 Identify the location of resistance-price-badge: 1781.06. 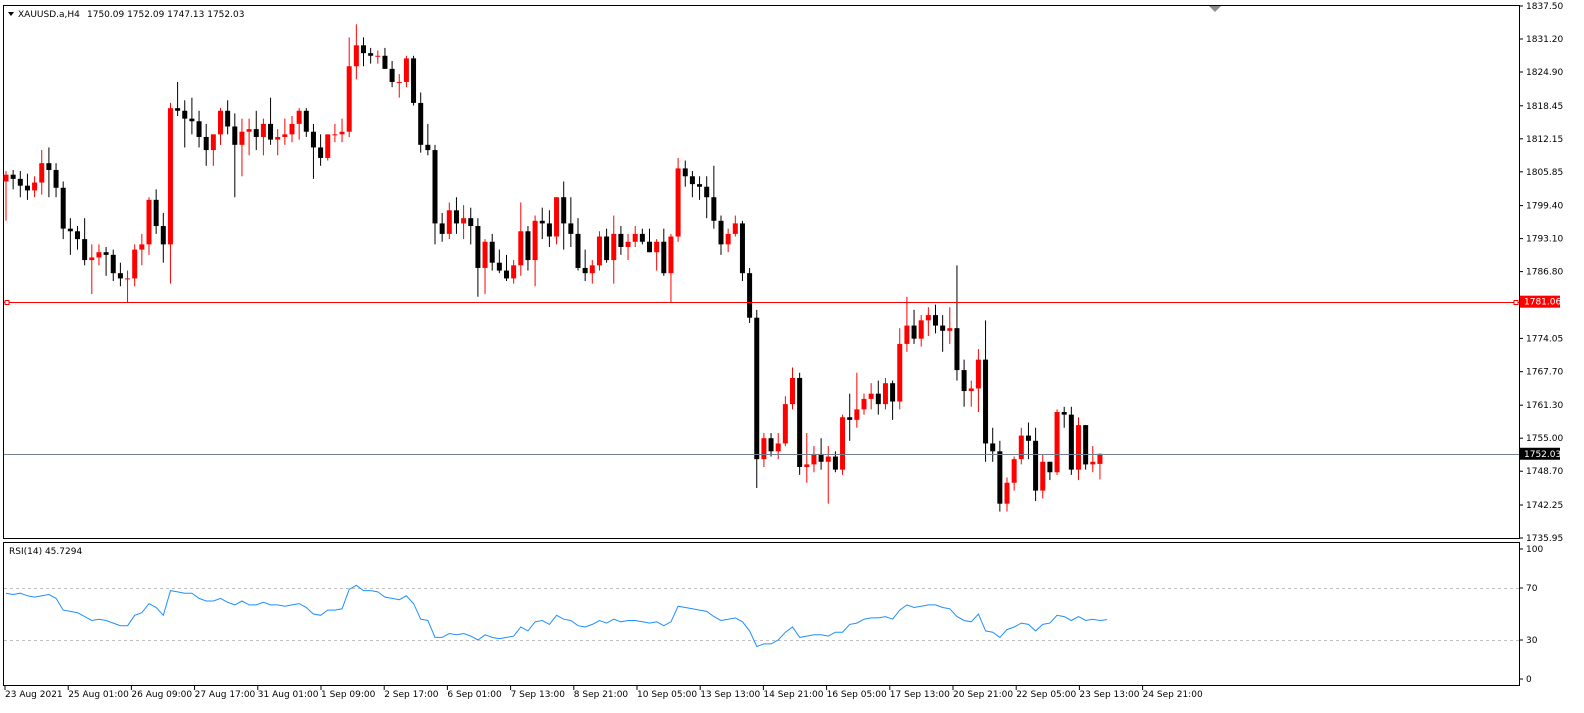
(1542, 303).